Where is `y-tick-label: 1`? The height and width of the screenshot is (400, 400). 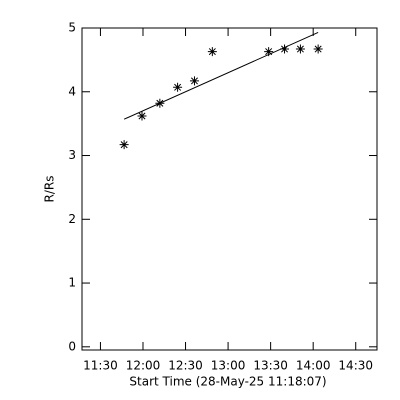
y-tick-label: 1 is located at coordinates (72, 283).